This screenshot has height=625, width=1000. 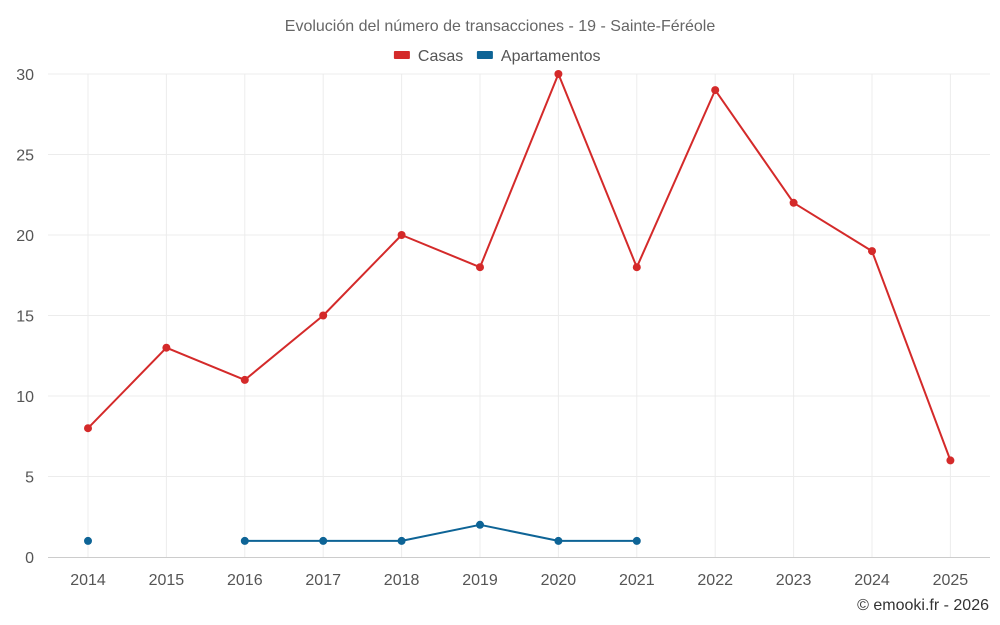 I want to click on series-line, so click(x=440, y=532).